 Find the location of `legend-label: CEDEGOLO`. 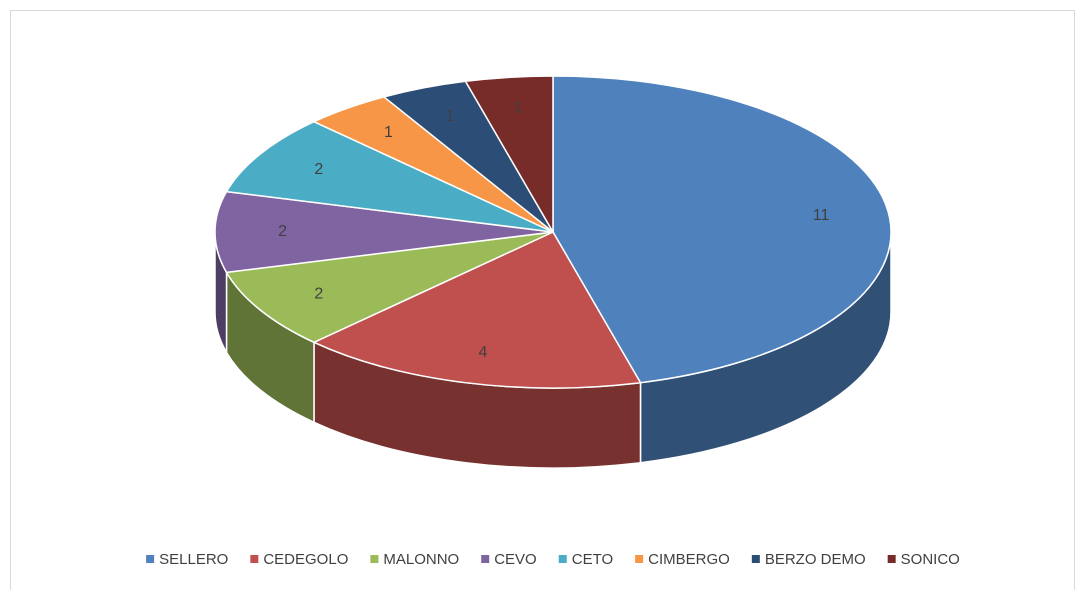

legend-label: CEDEGOLO is located at coordinates (305, 559).